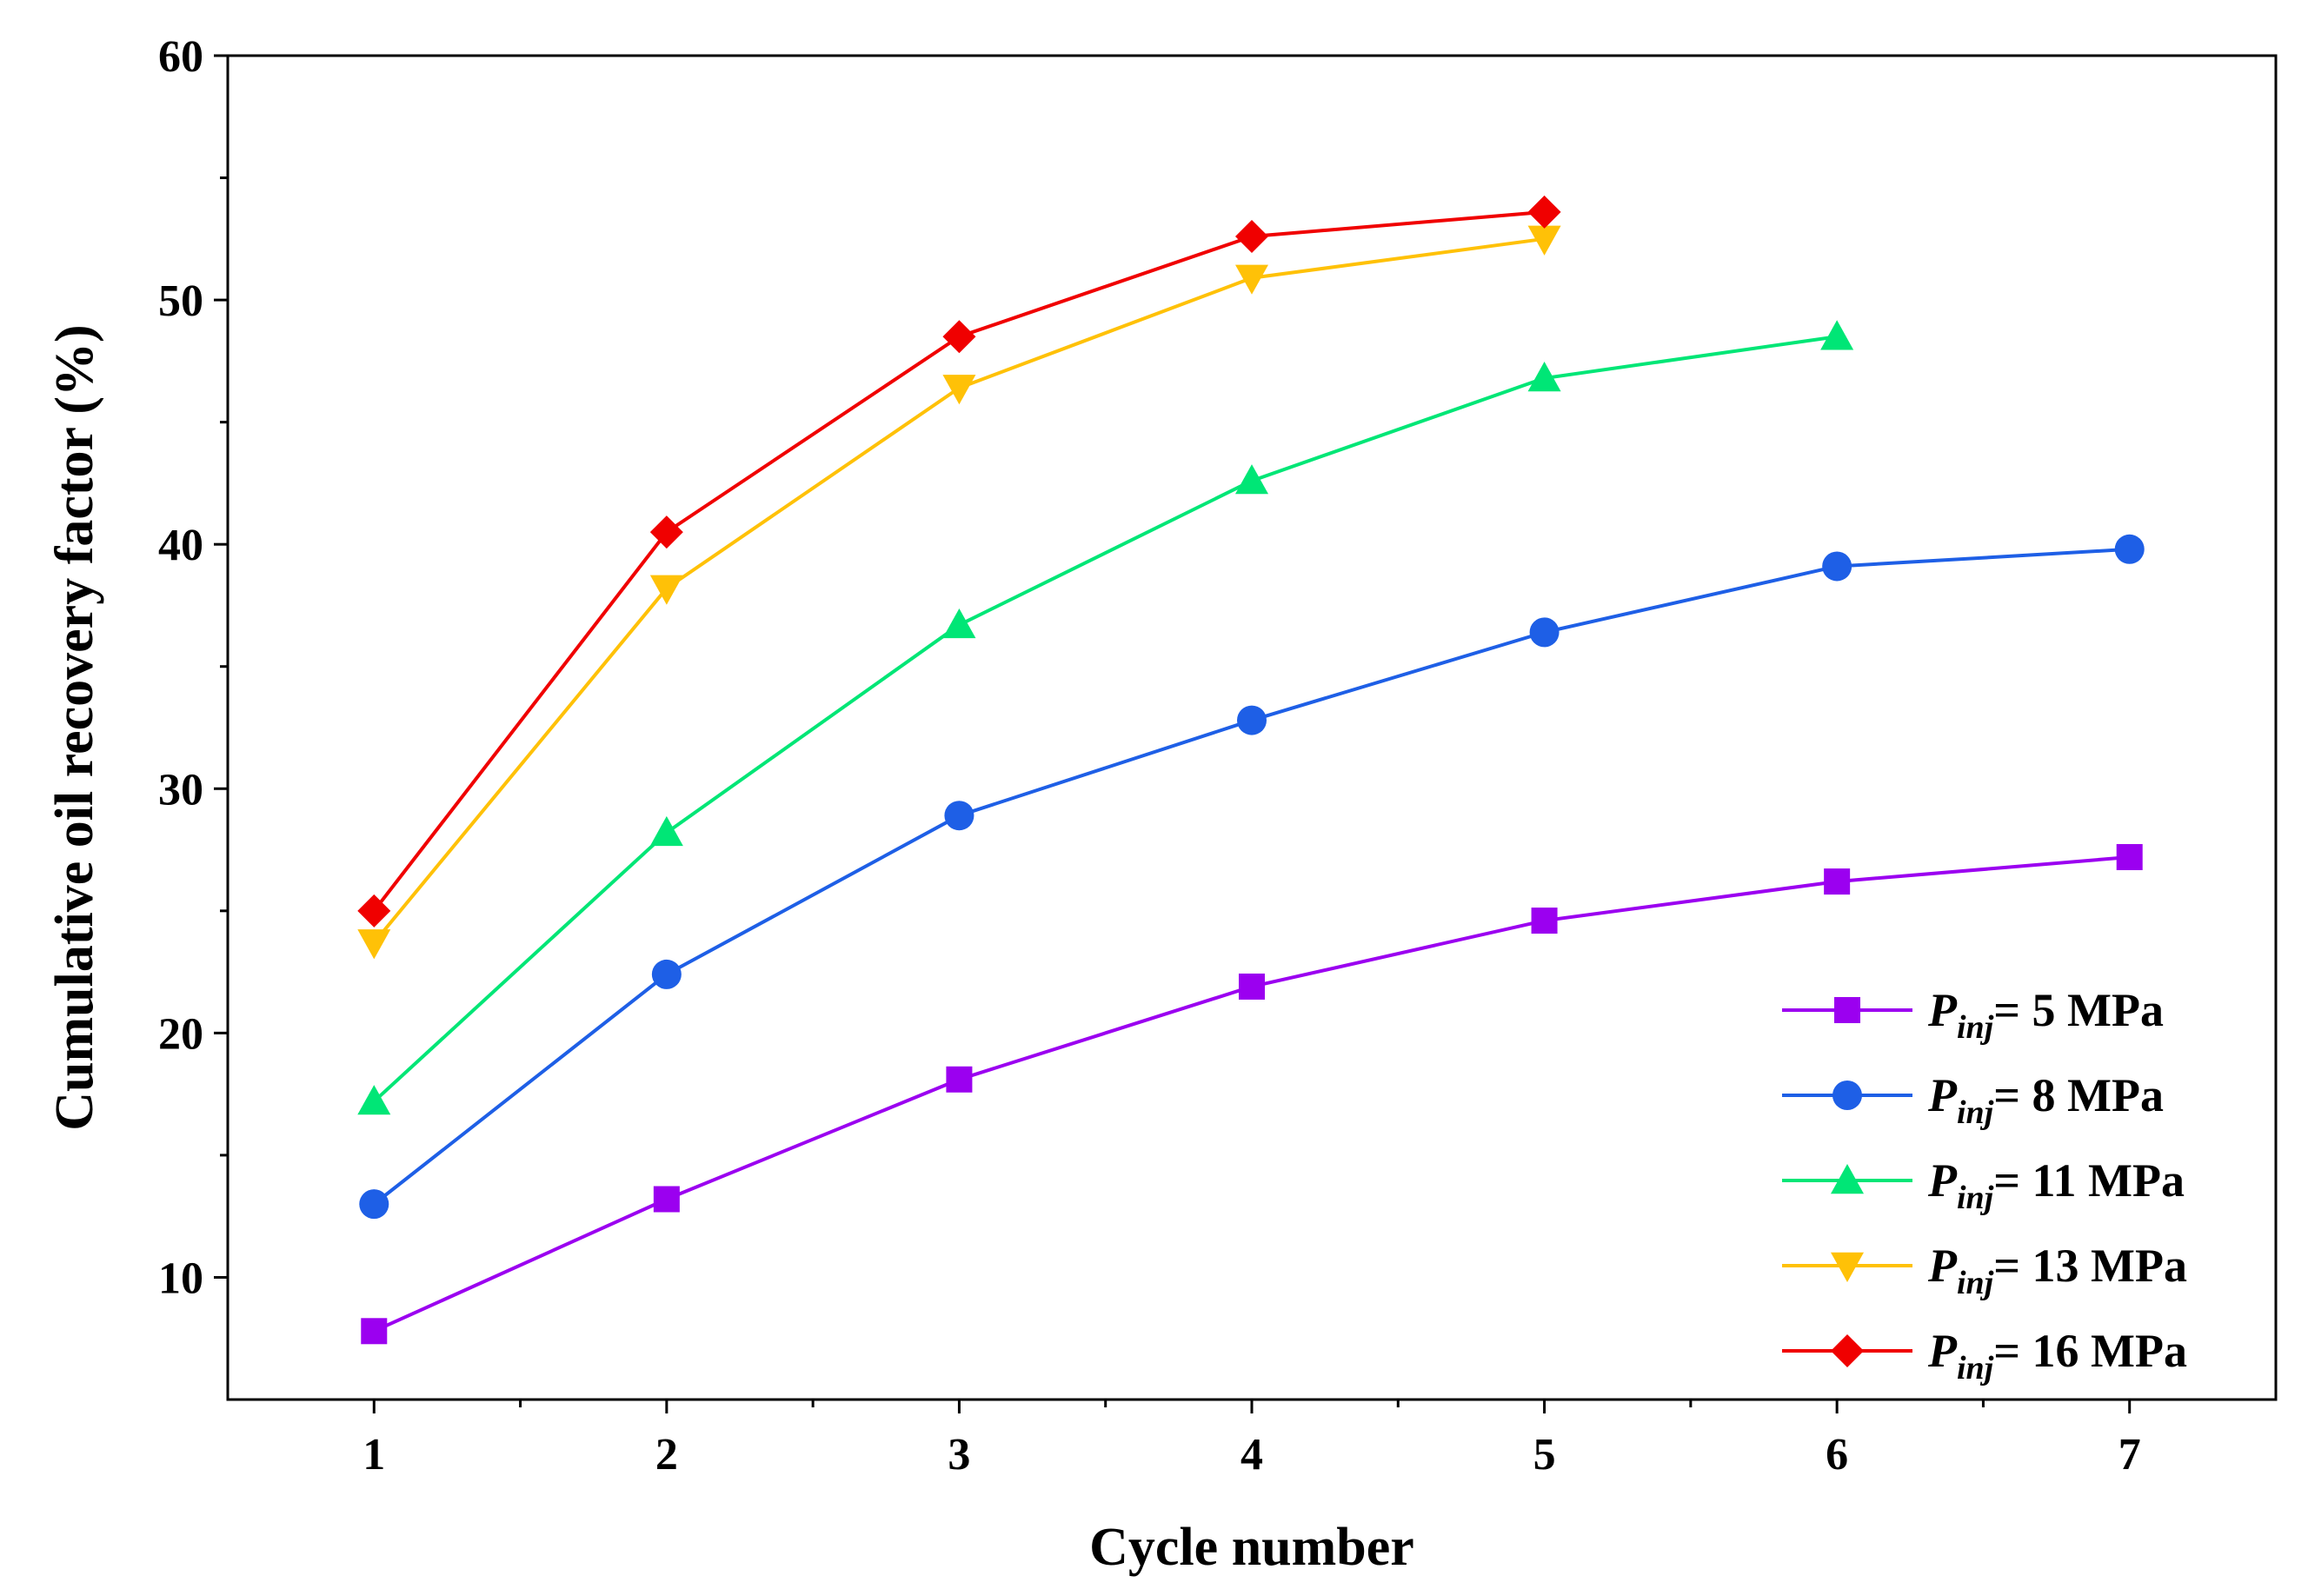  I want to click on y-tick-label: 10, so click(180, 1278).